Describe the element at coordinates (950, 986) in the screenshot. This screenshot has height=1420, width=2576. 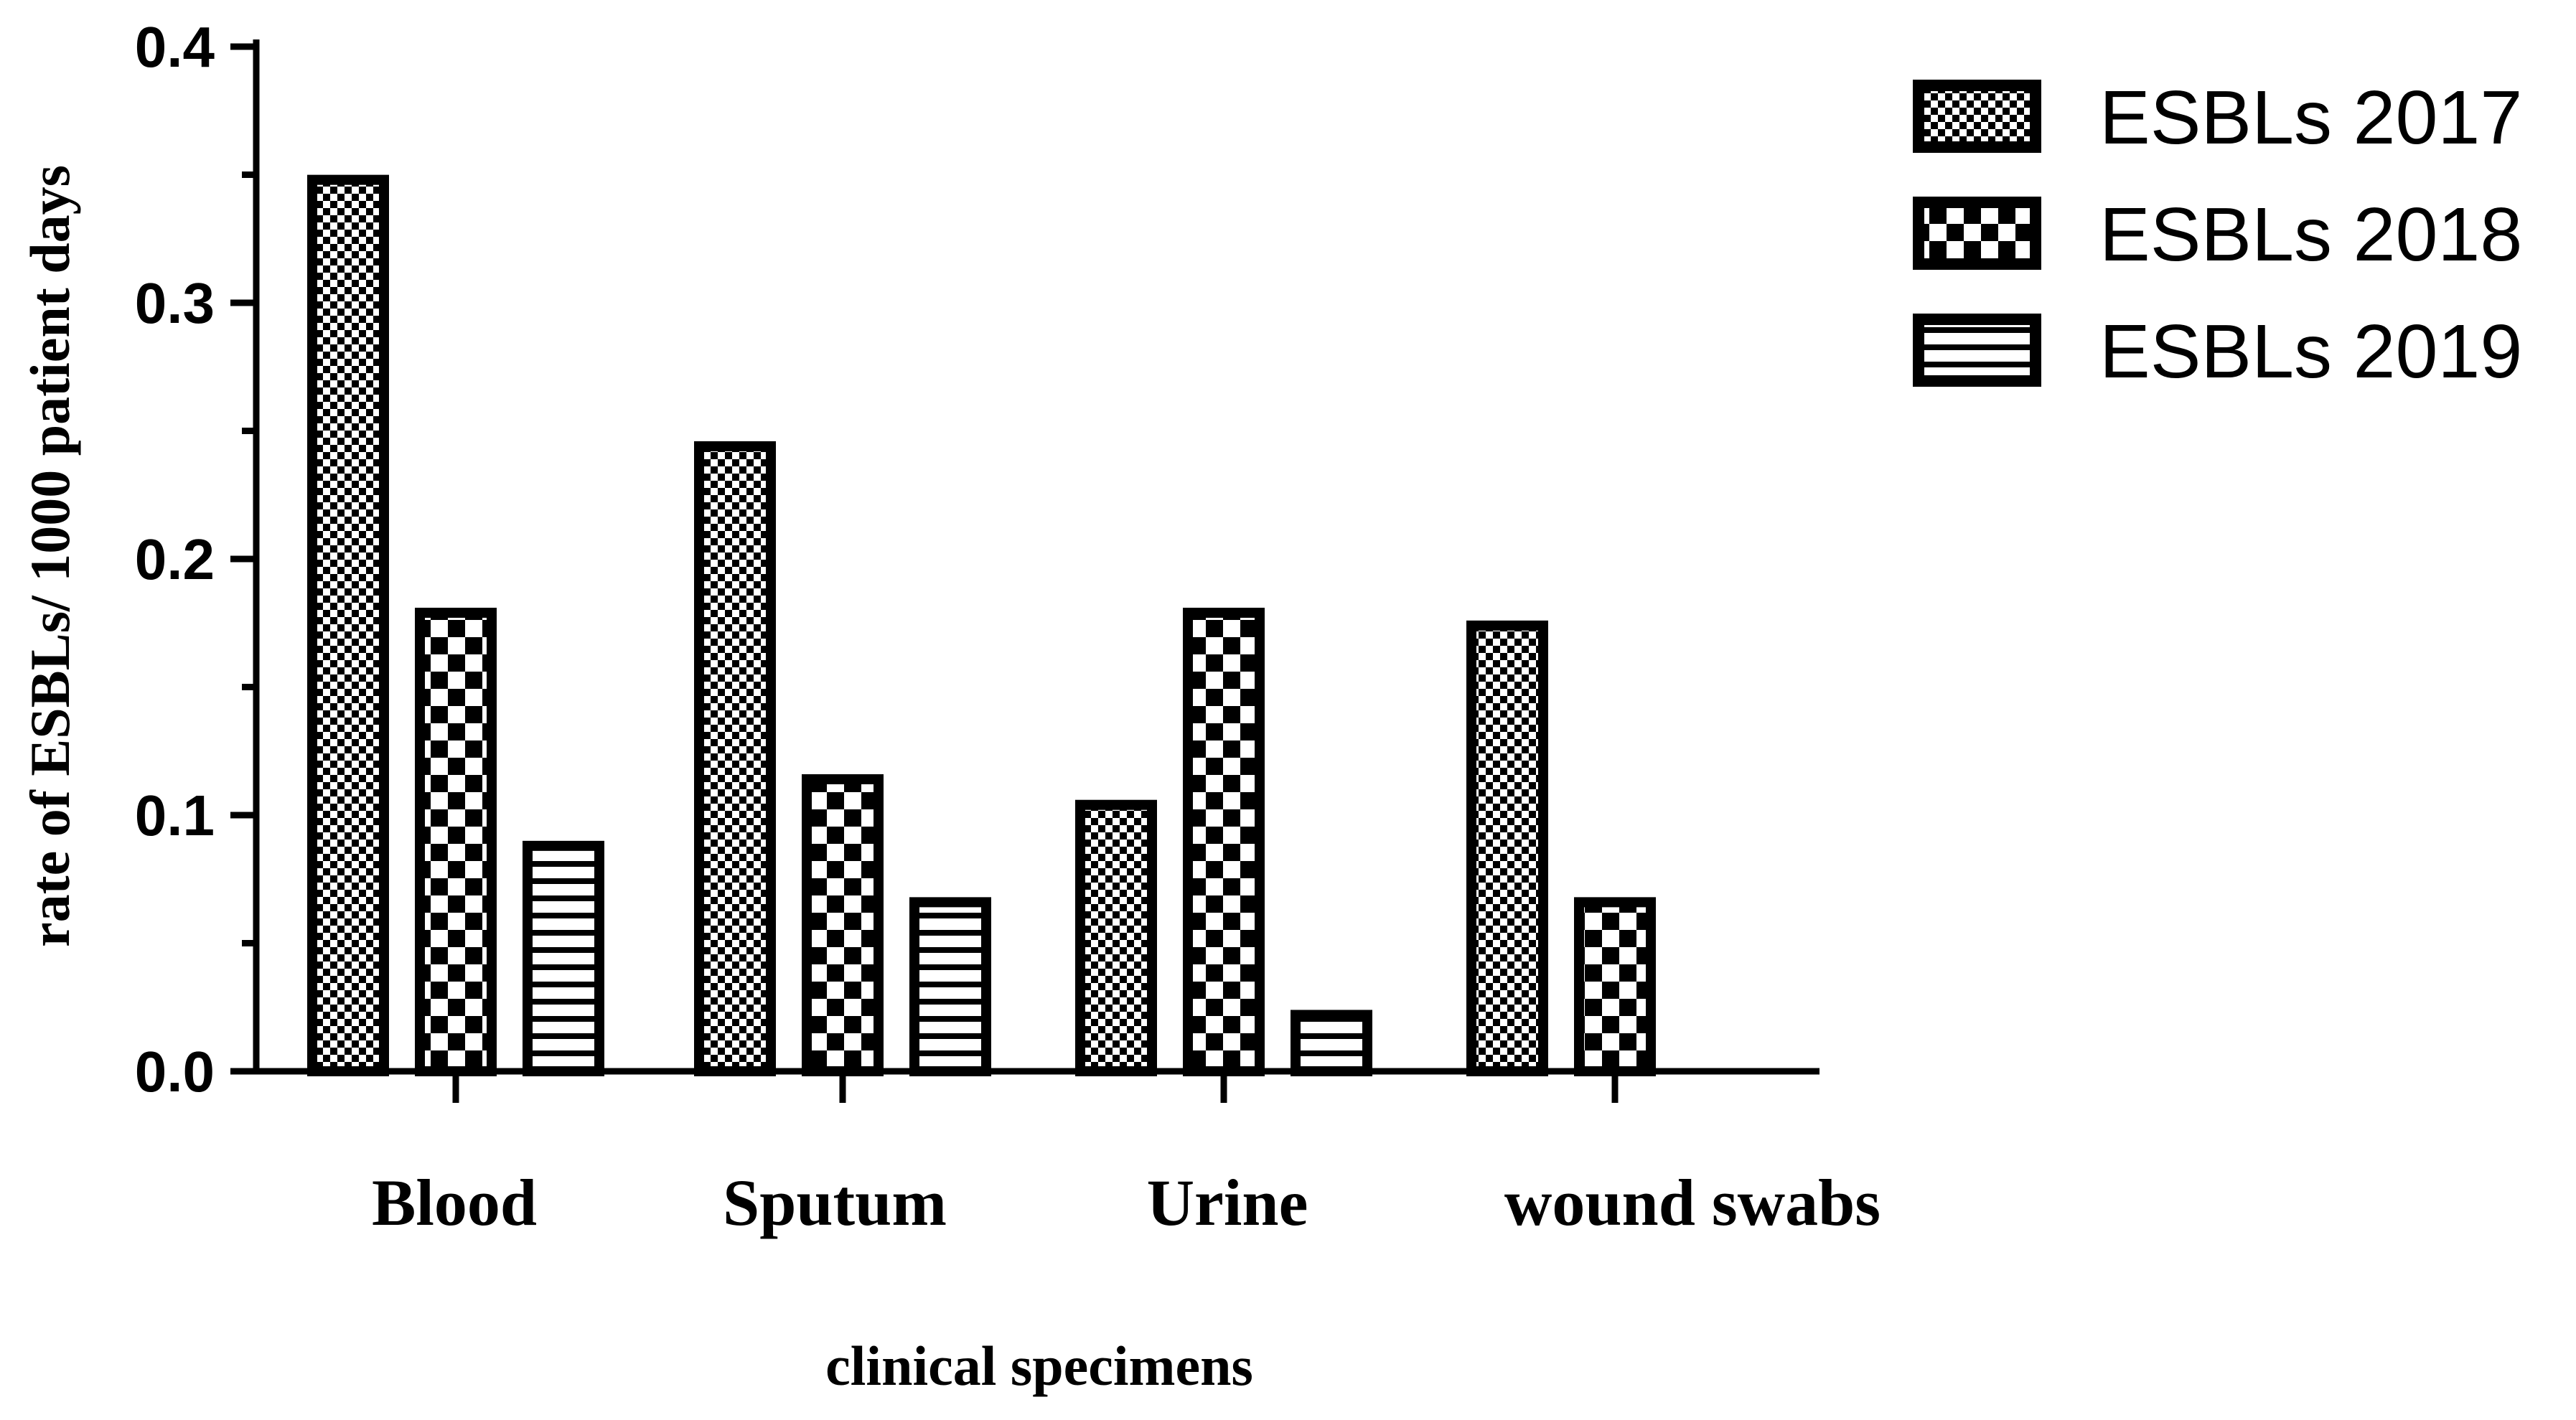
I see `bar-sputum-esbls-2019` at that location.